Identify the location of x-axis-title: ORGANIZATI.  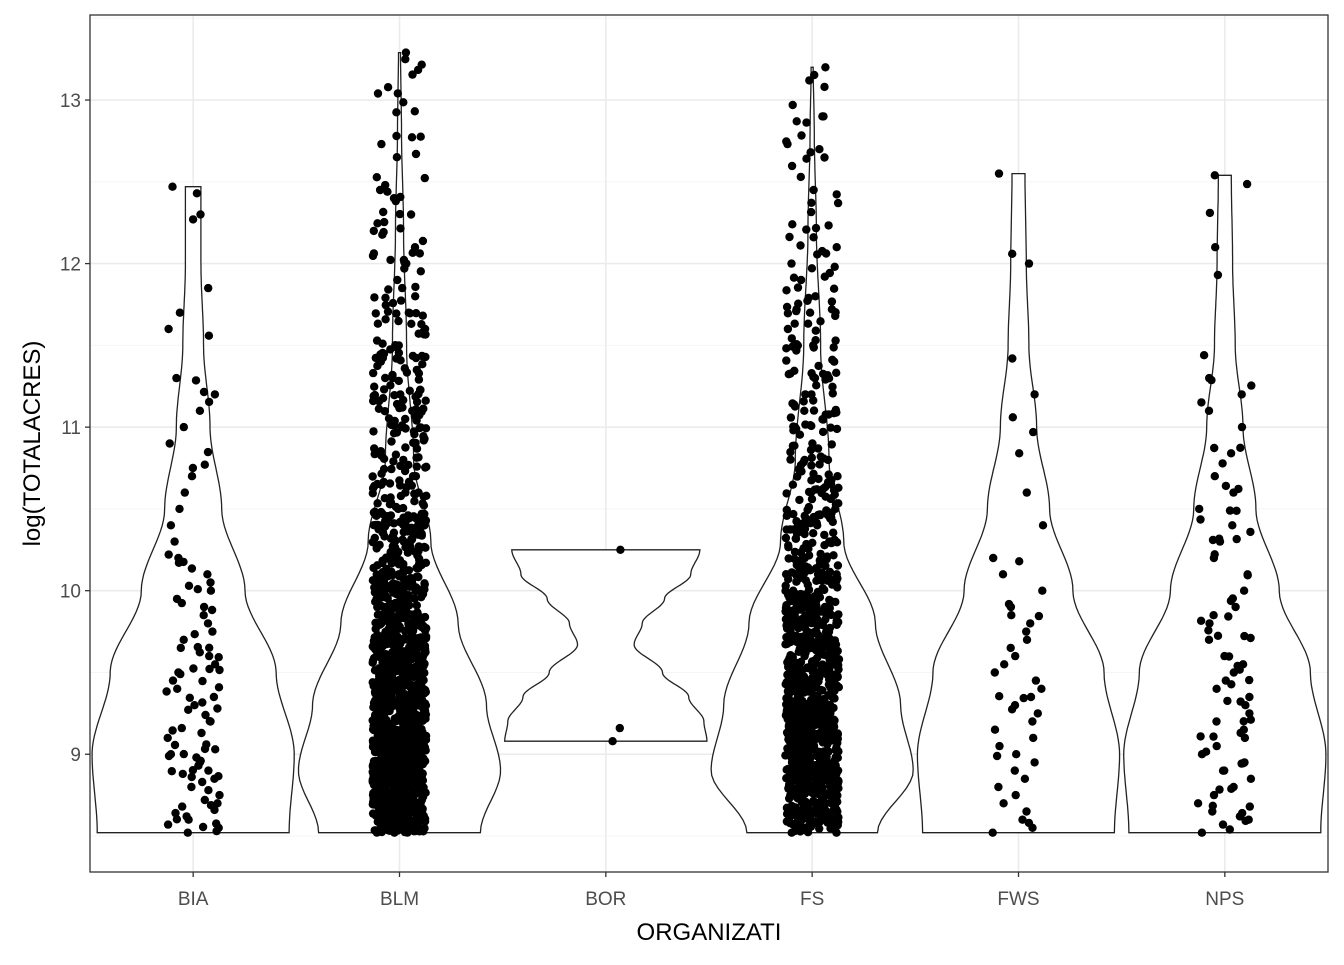
(709, 932).